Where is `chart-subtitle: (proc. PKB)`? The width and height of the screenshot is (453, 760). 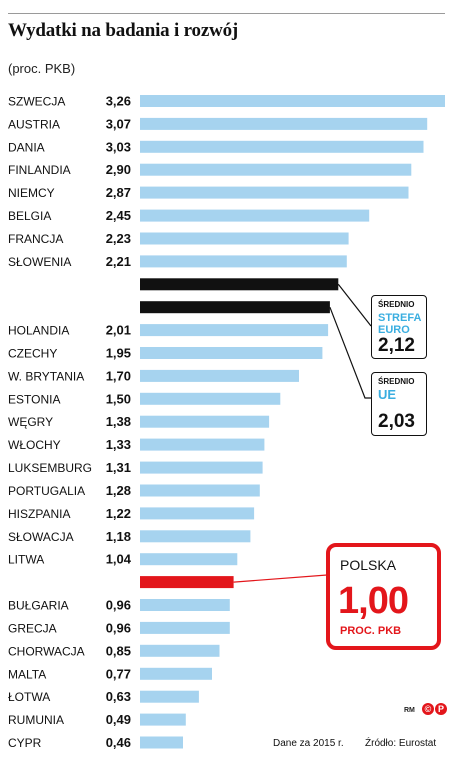
chart-subtitle: (proc. PKB) is located at coordinates (42, 68).